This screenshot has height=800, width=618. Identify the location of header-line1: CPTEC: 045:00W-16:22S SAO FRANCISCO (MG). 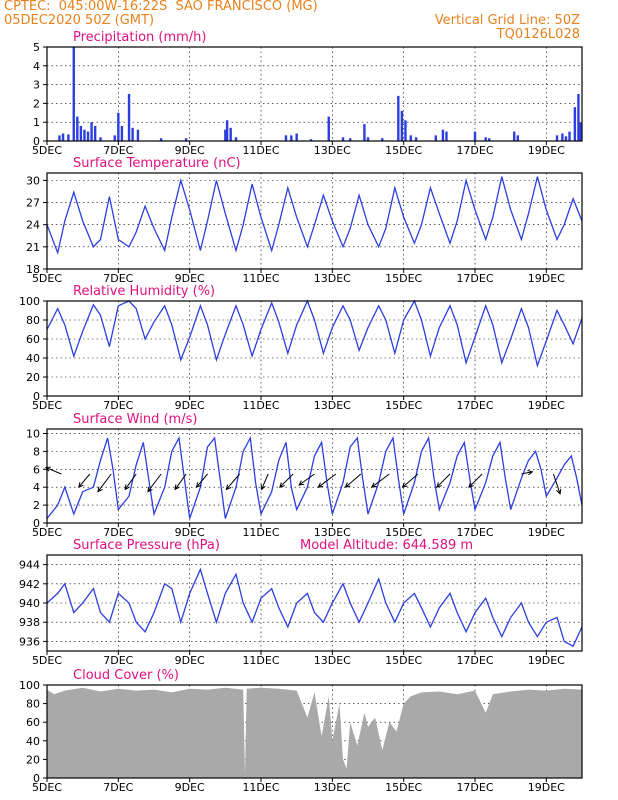
(161, 7).